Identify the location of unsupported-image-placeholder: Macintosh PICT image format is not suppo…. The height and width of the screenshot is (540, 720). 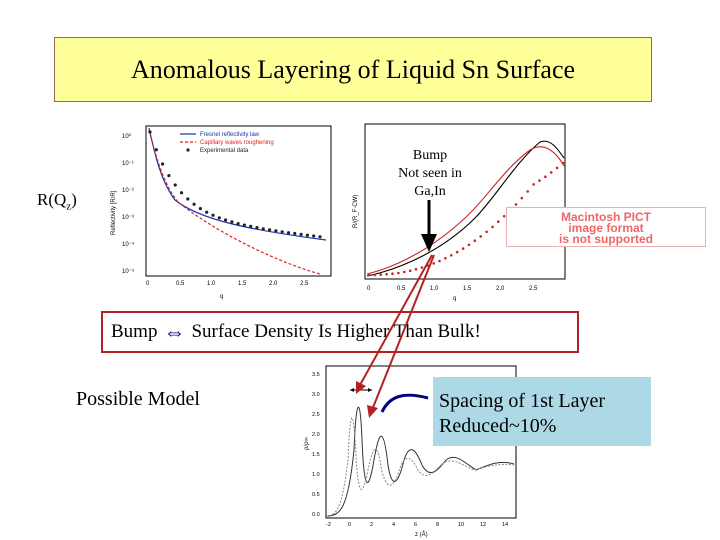
(606, 227).